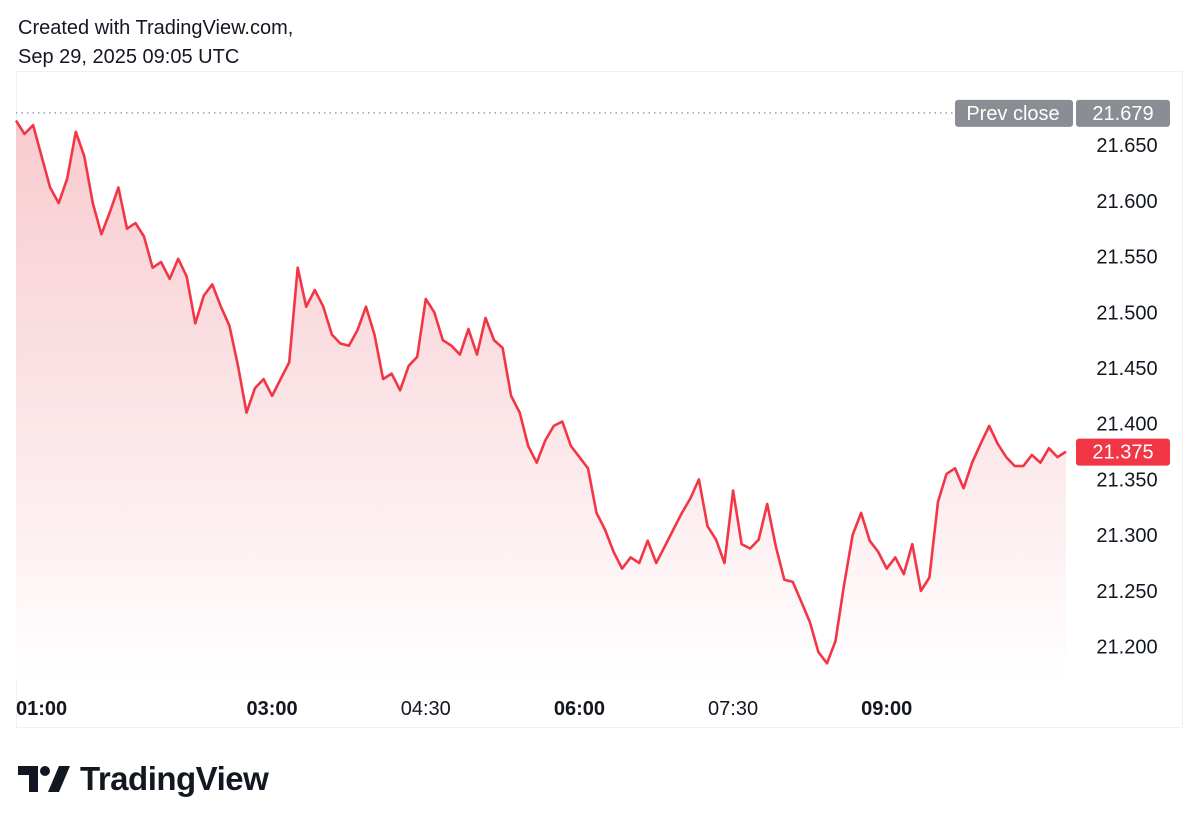  I want to click on prev-close-value-badge, so click(1123, 113).